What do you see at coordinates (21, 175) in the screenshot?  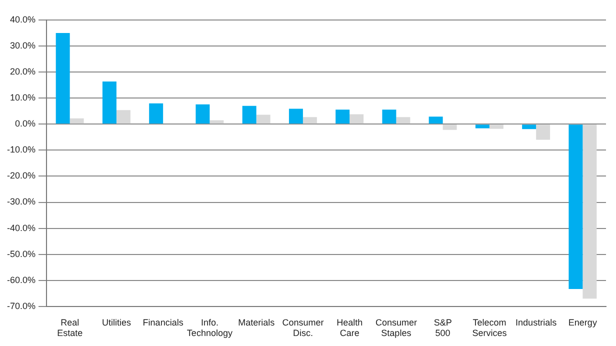 I see `y-tick-label: -20.0%` at bounding box center [21, 175].